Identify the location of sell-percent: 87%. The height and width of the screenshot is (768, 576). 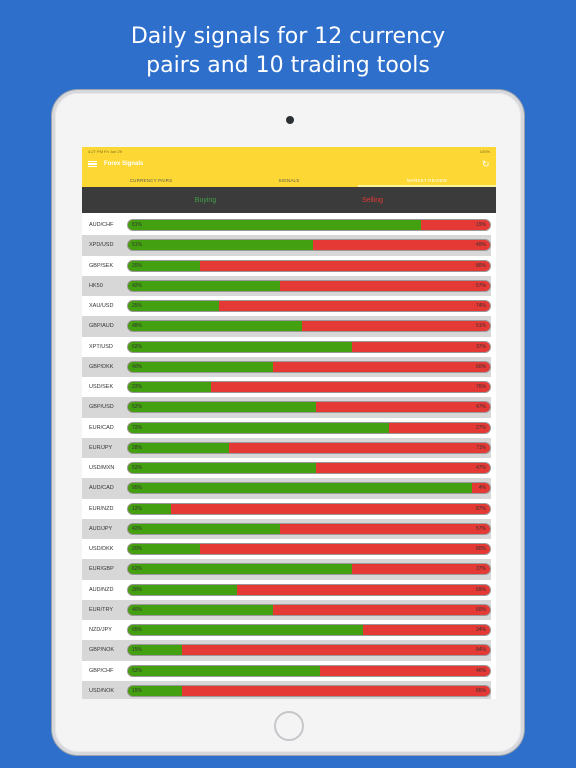
(480, 508).